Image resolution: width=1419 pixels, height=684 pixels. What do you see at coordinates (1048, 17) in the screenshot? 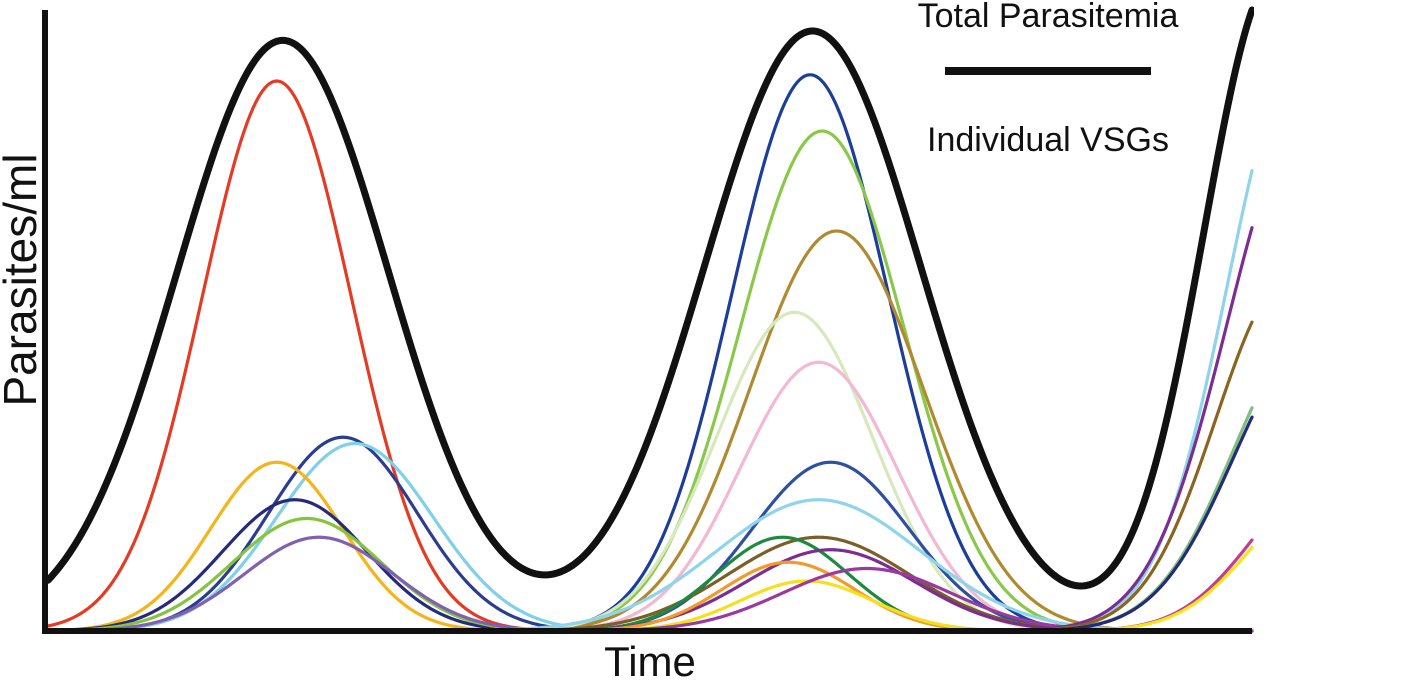
I see `legend-label-total: Total Parasitemia` at bounding box center [1048, 17].